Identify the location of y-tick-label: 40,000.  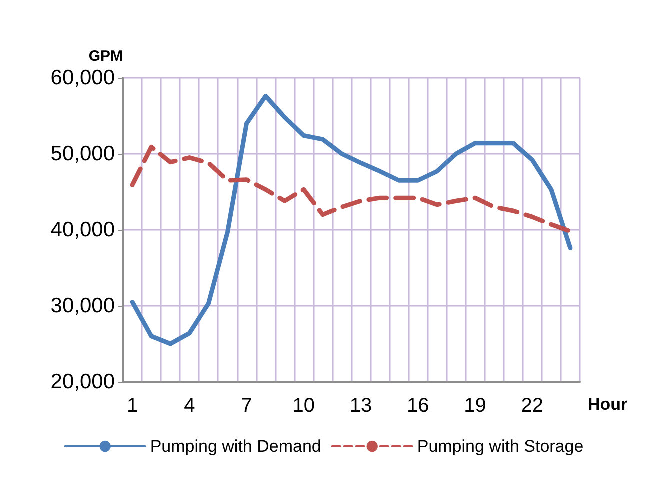
(82, 230).